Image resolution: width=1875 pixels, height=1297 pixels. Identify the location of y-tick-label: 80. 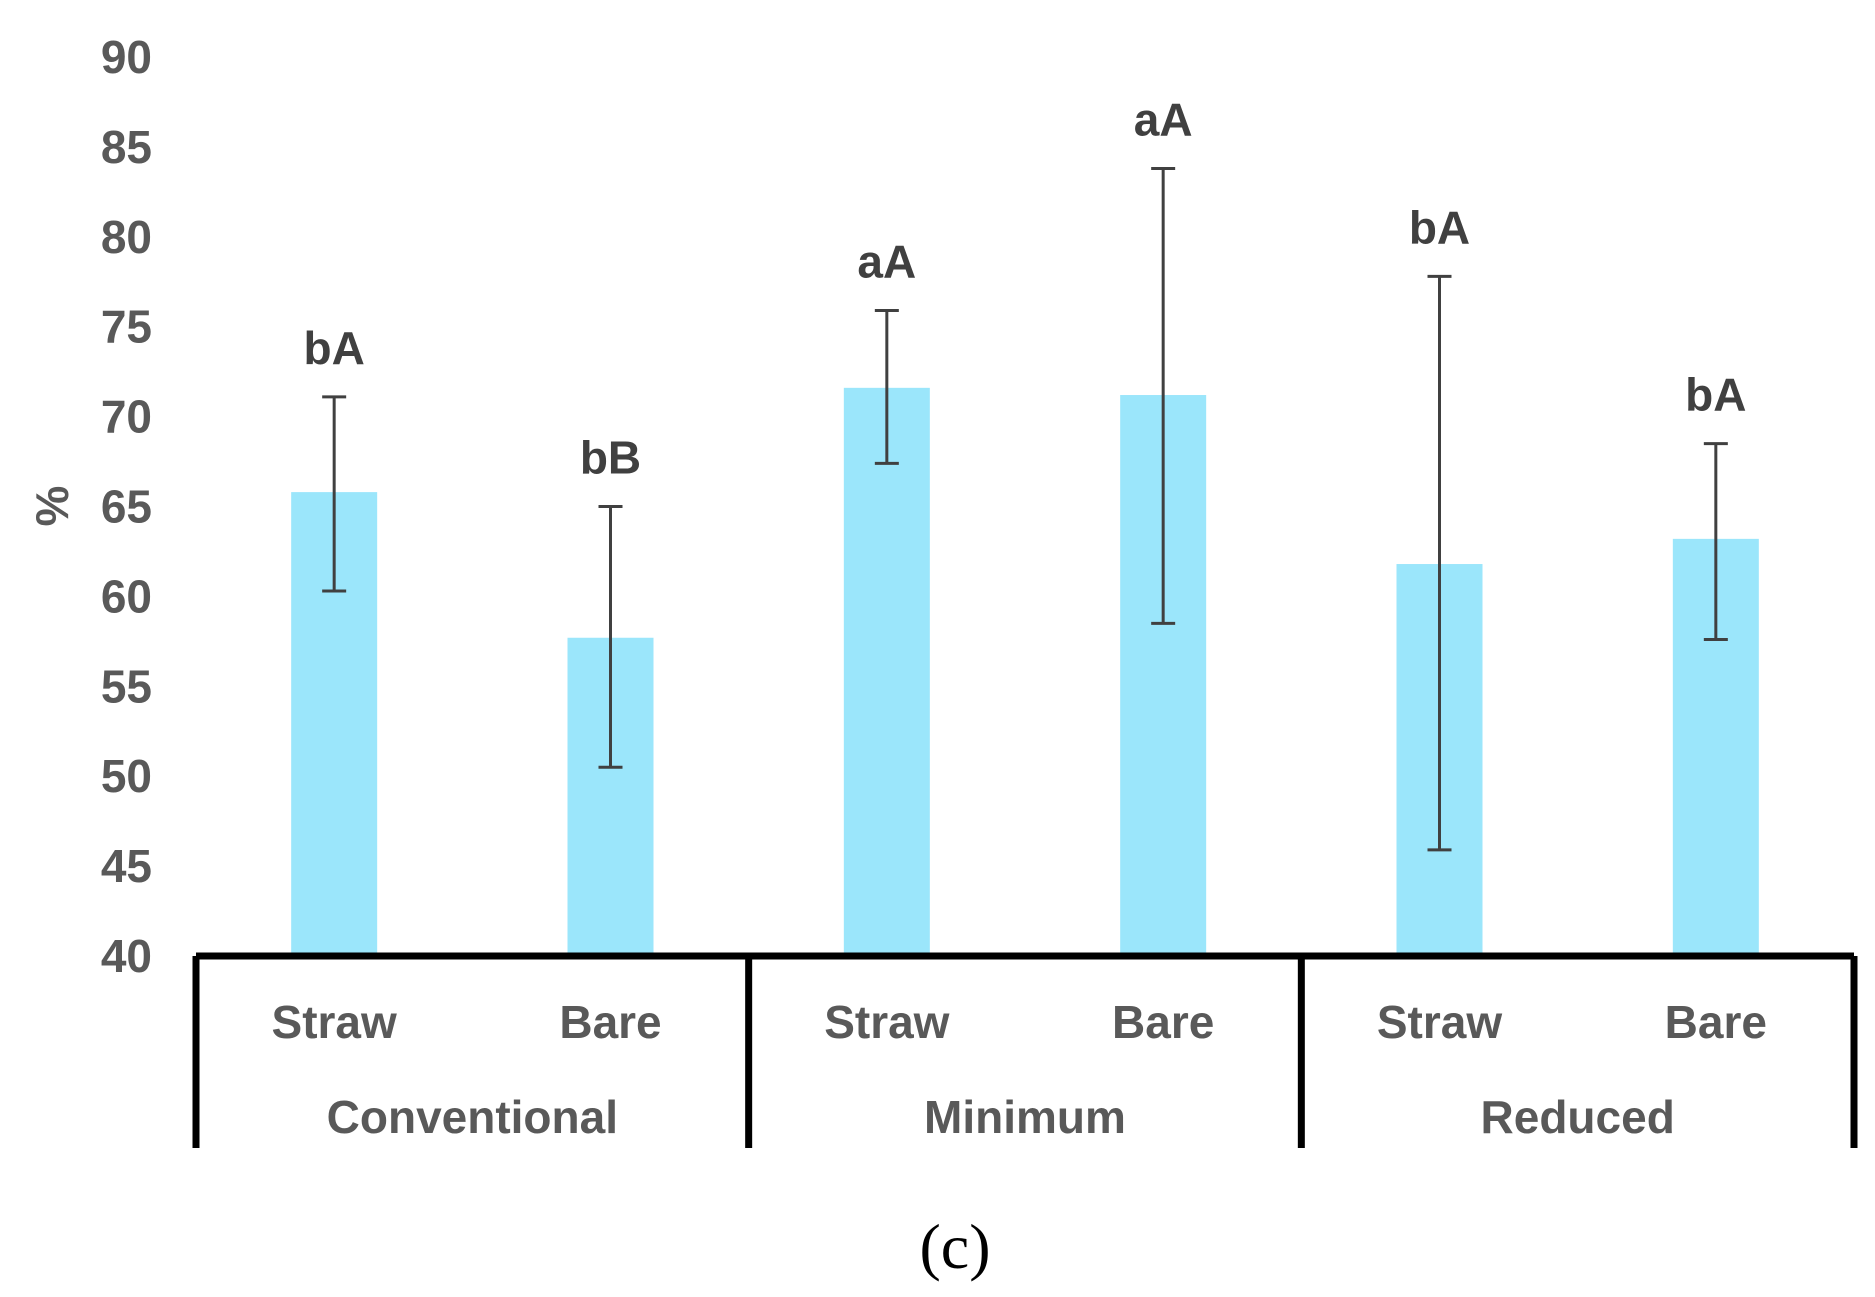
(126, 237).